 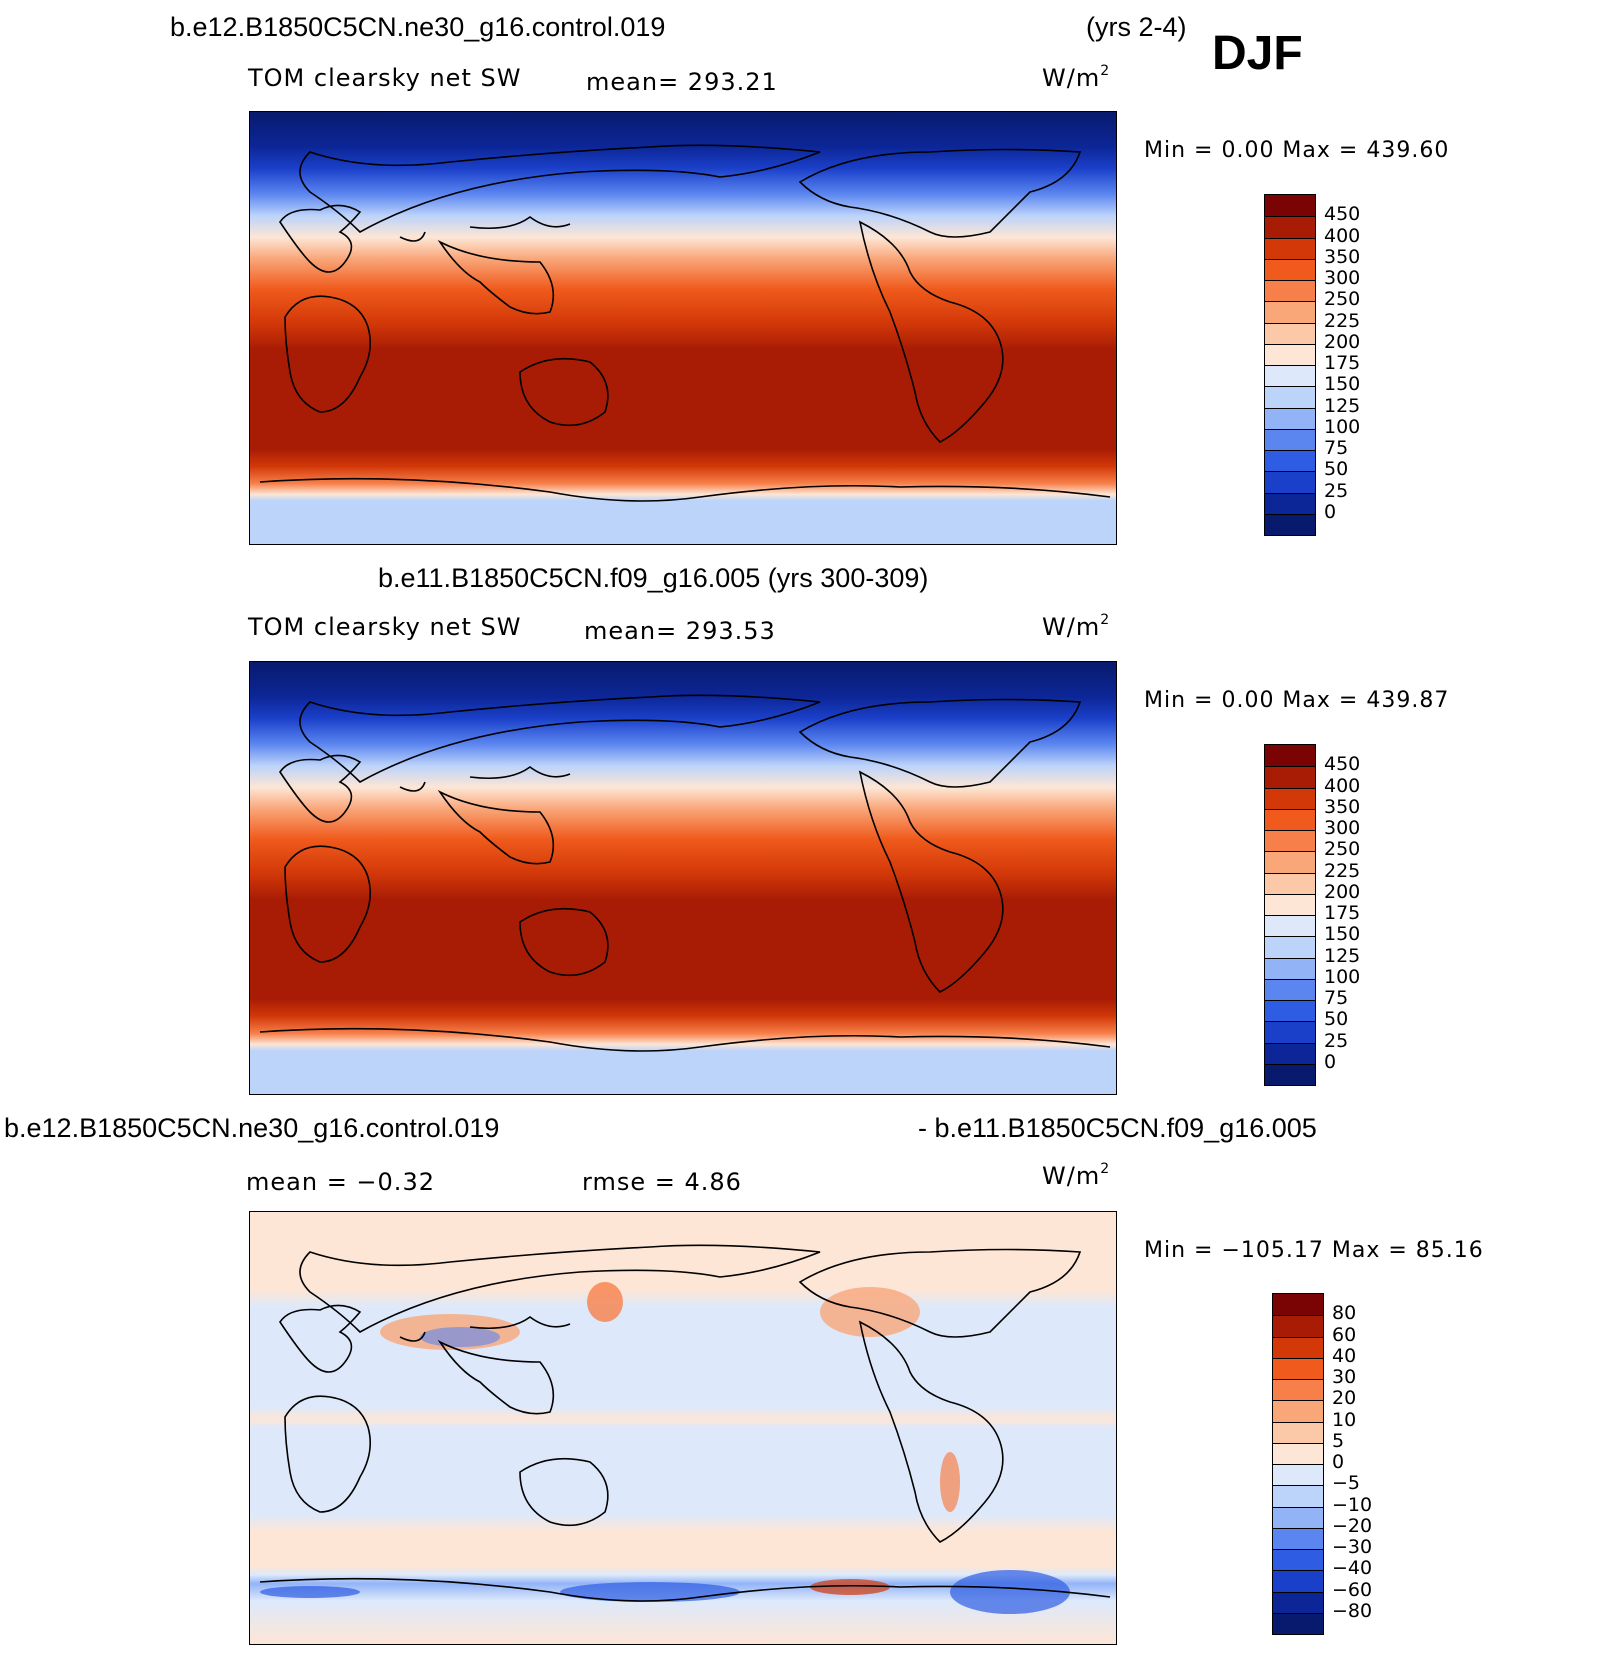 I want to click on middle-variable-label: TOM clearsky net SW, so click(x=385, y=627).